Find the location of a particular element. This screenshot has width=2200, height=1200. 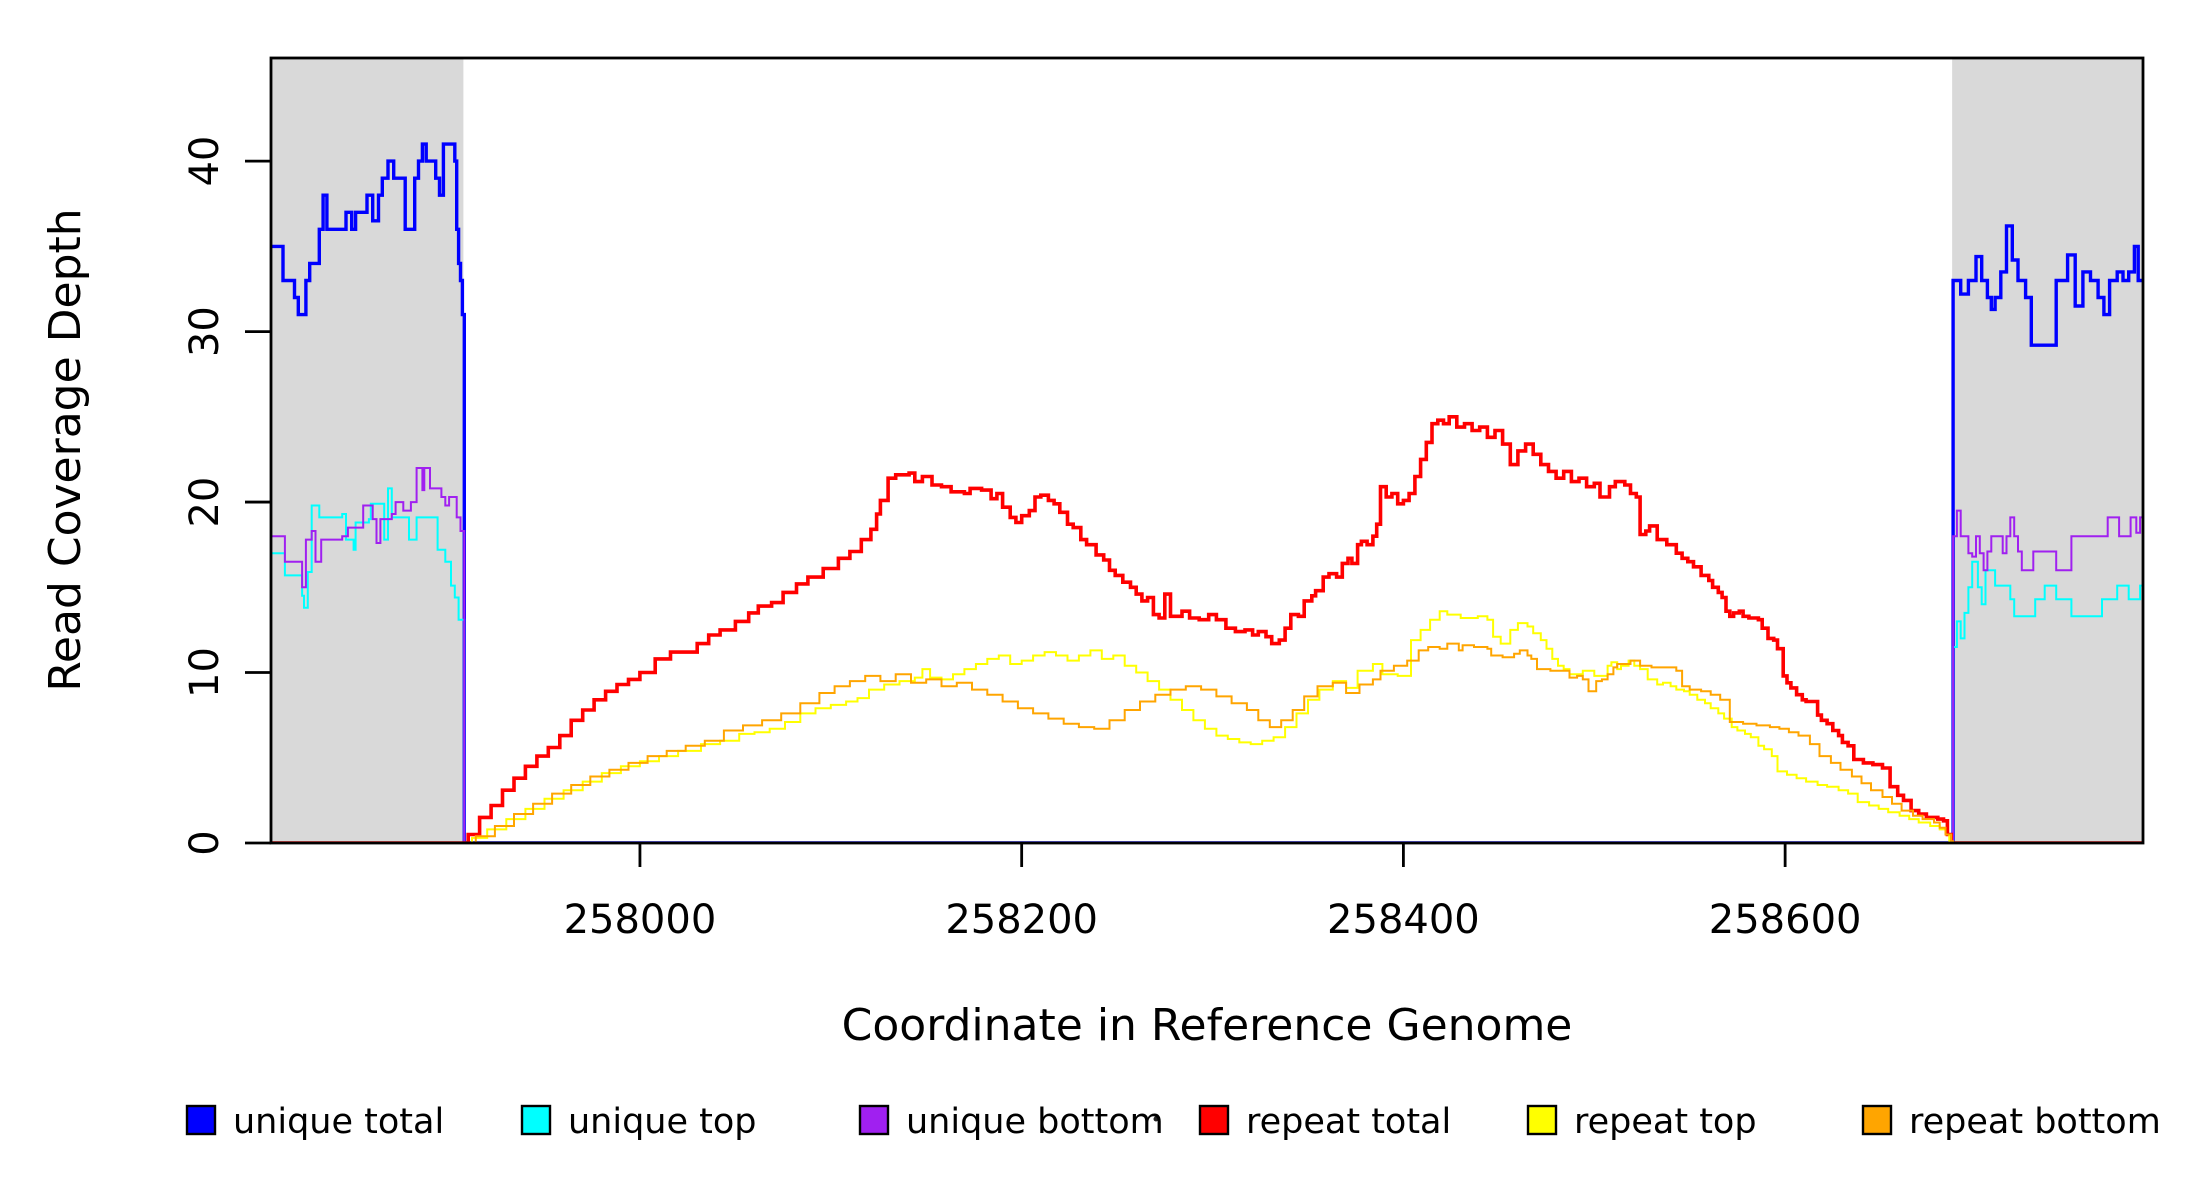

y-tick-label: 20 is located at coordinates (205, 502).